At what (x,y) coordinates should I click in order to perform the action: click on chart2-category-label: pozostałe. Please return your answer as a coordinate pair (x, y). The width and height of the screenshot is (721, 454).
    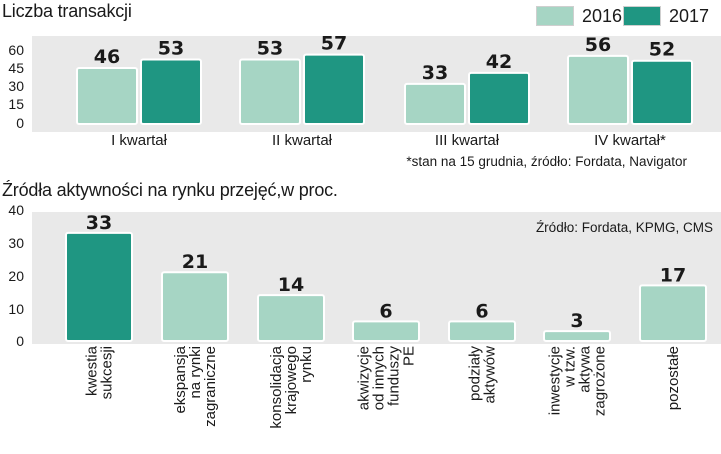
    Looking at the image, I should click on (673, 378).